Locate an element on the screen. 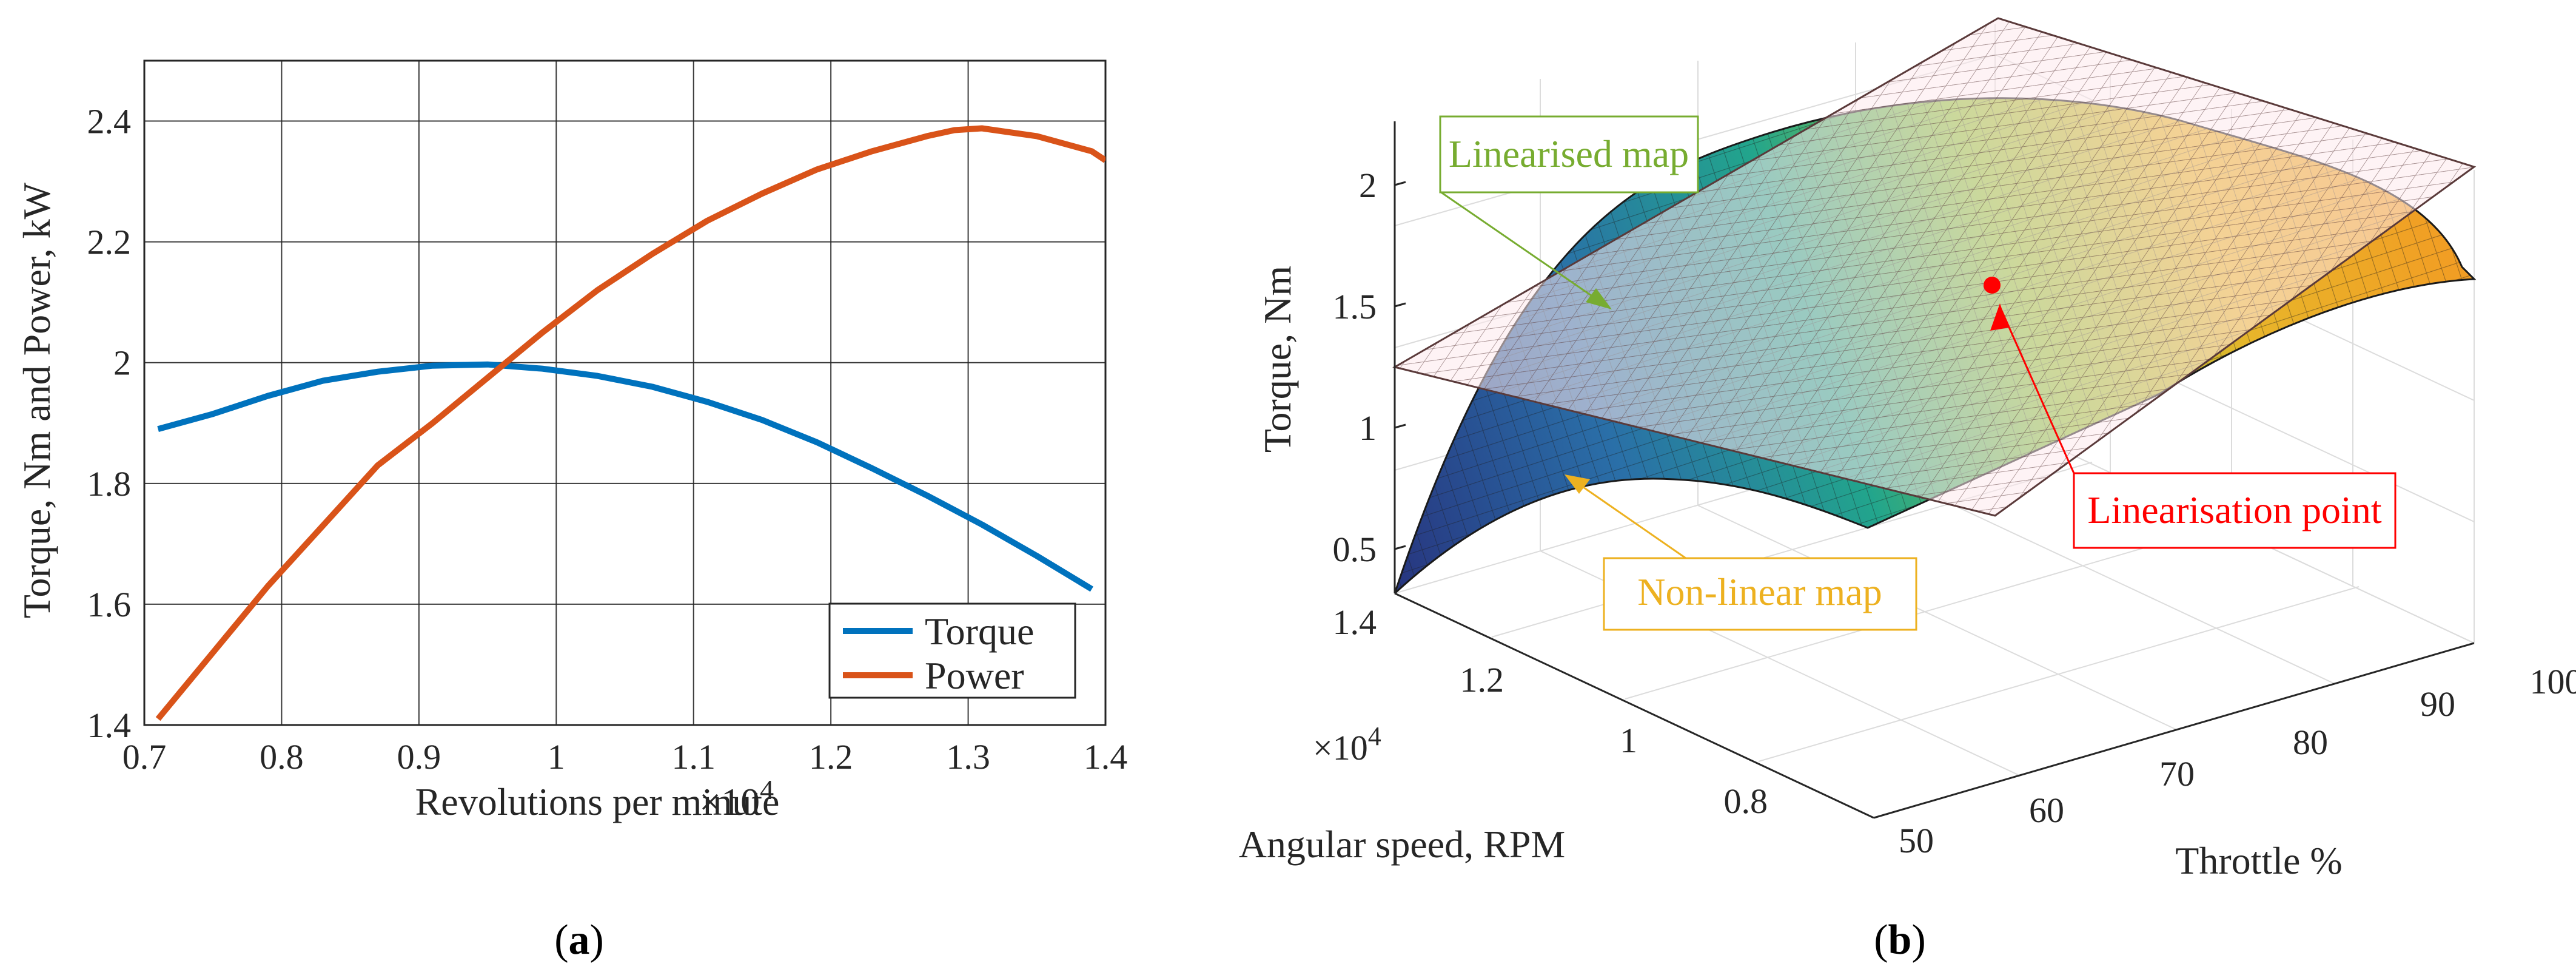 The height and width of the screenshot is (978, 2576). y-tick-label-a: 1.8 is located at coordinates (109, 484).